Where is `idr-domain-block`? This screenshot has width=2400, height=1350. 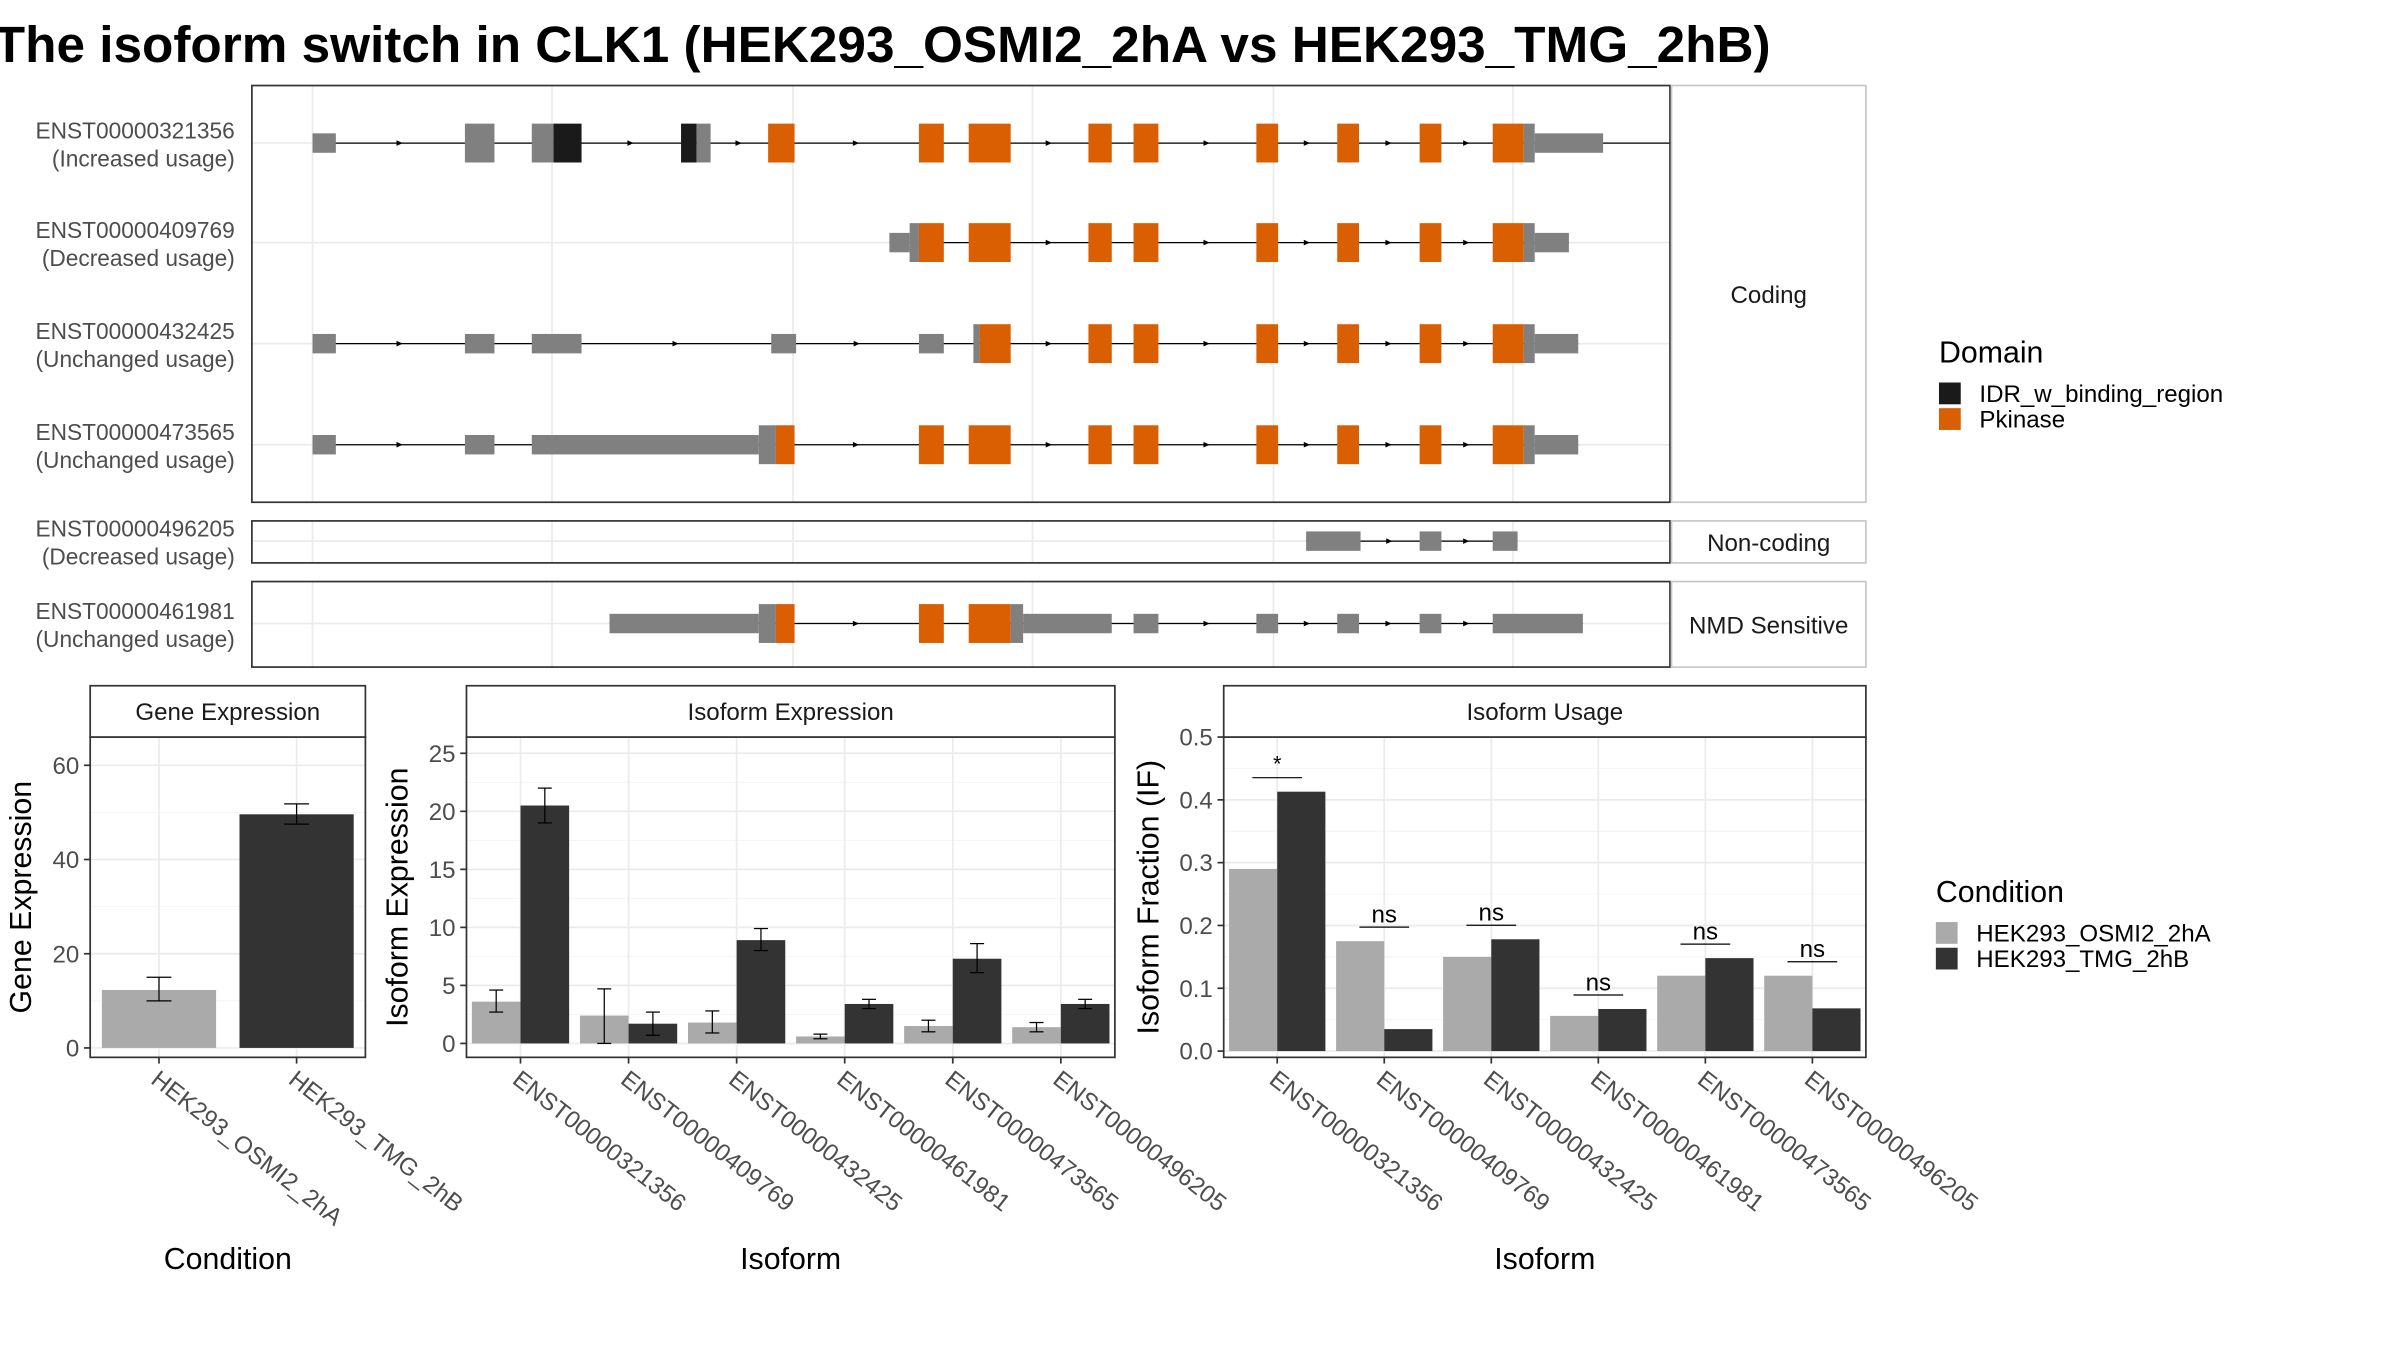
idr-domain-block is located at coordinates (567, 143).